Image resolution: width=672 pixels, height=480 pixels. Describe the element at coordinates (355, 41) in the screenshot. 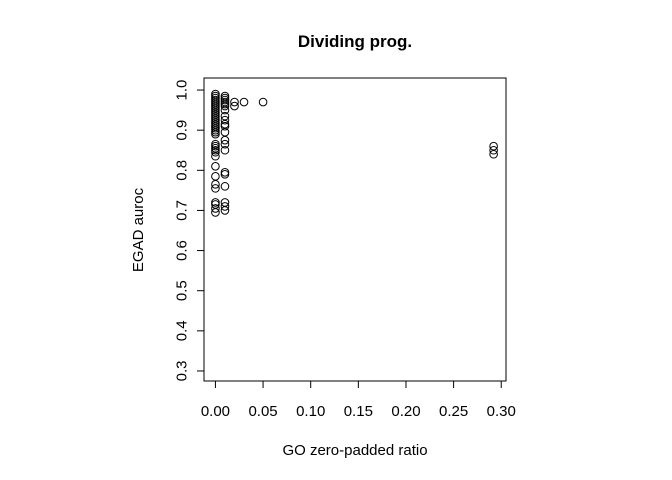

I see `chart-title: Dividing prog.` at that location.